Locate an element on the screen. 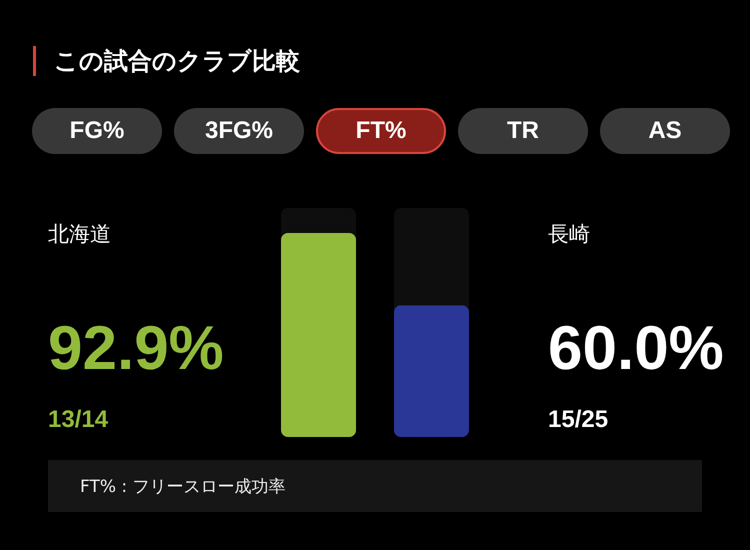  text: FT% is located at coordinates (381, 131).